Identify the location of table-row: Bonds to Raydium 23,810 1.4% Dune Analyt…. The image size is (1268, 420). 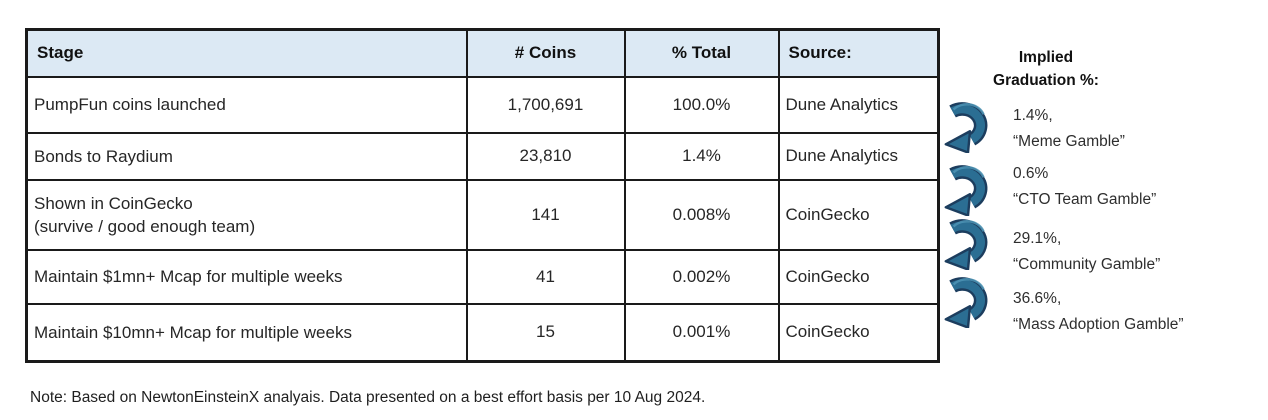
(482, 156).